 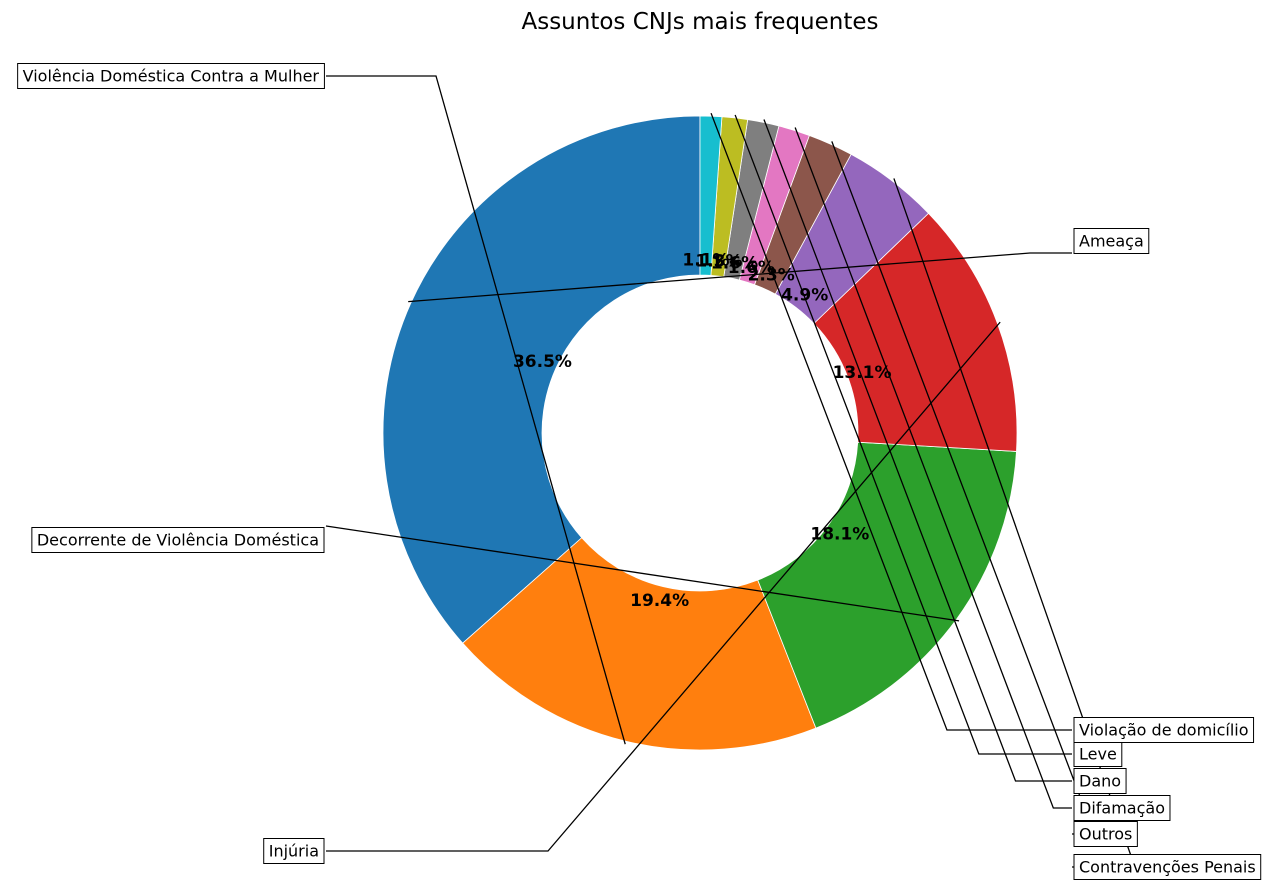 I want to click on label-text: Dano, so click(x=1100, y=781).